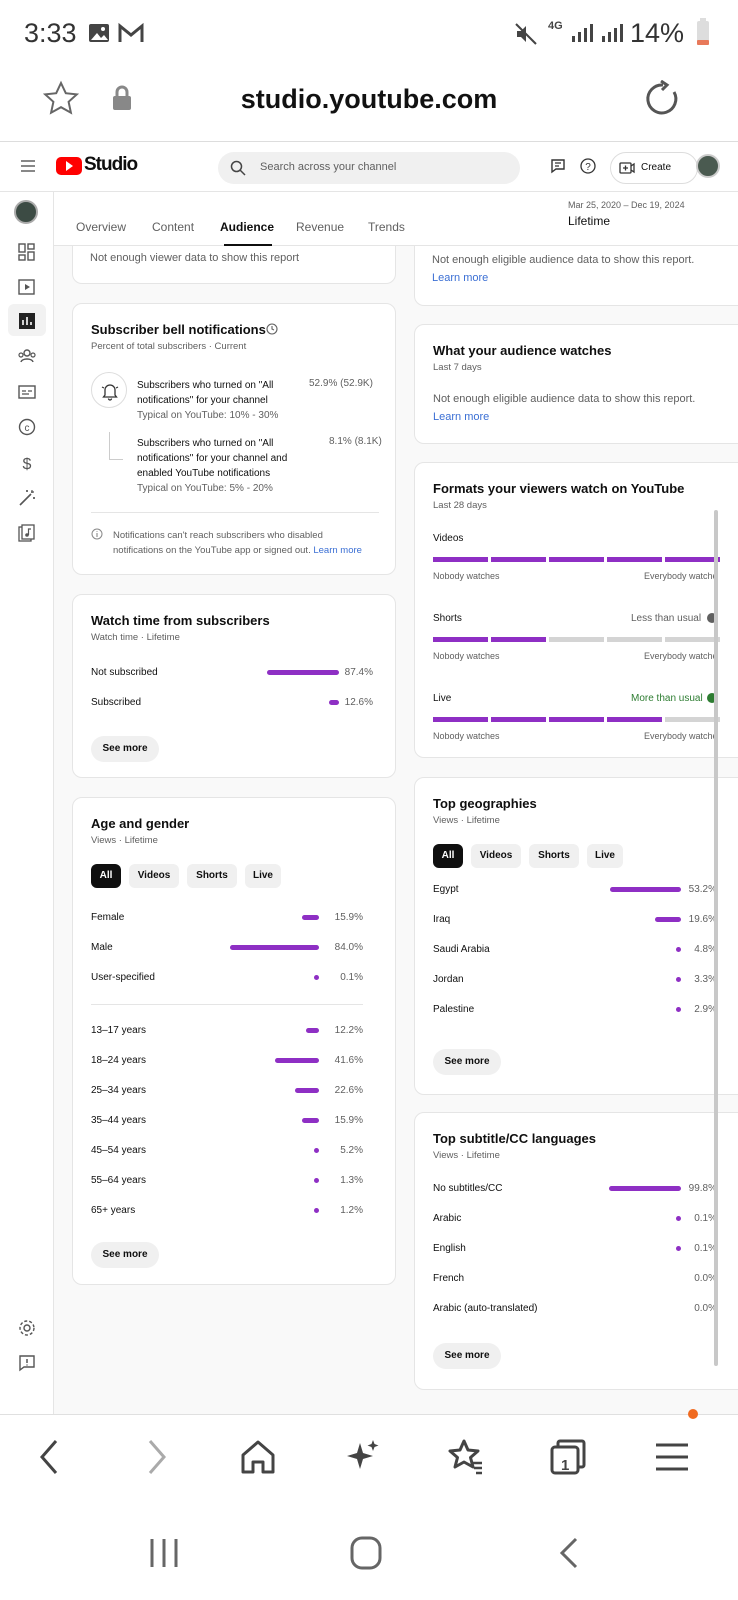 This screenshot has height=1600, width=738. What do you see at coordinates (657, 33) in the screenshot?
I see `battery-percent: 14%` at bounding box center [657, 33].